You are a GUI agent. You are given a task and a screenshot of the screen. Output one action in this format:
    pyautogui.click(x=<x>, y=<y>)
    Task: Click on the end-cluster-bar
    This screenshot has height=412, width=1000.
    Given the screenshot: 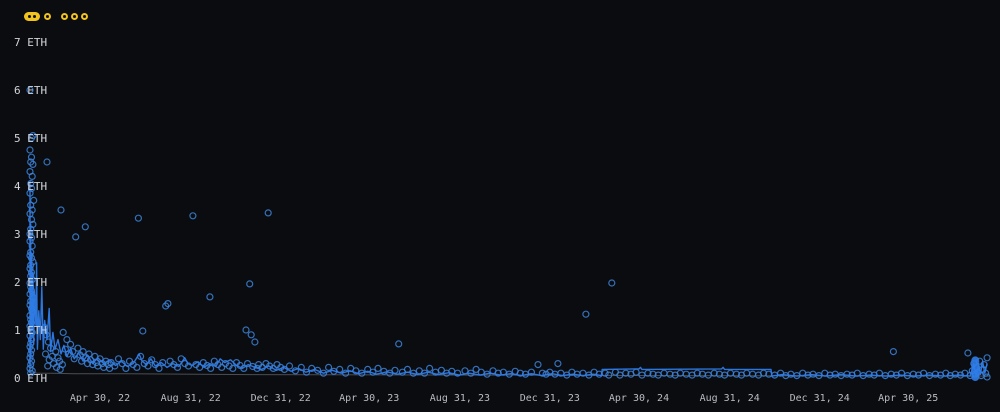 What is the action you would take?
    pyautogui.click(x=975, y=368)
    